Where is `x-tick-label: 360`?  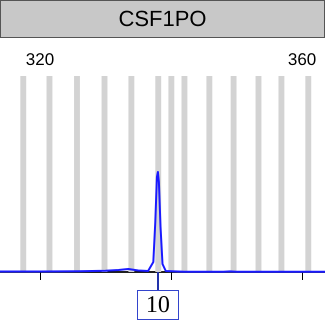 x-tick-label: 360 is located at coordinates (302, 59).